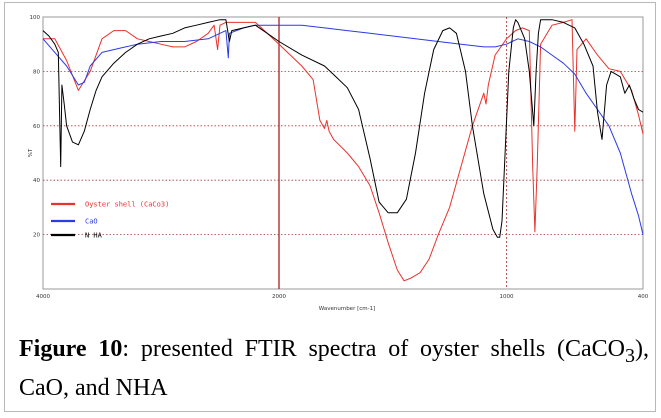  What do you see at coordinates (279, 297) in the screenshot?
I see `x-tick-label: 2000` at bounding box center [279, 297].